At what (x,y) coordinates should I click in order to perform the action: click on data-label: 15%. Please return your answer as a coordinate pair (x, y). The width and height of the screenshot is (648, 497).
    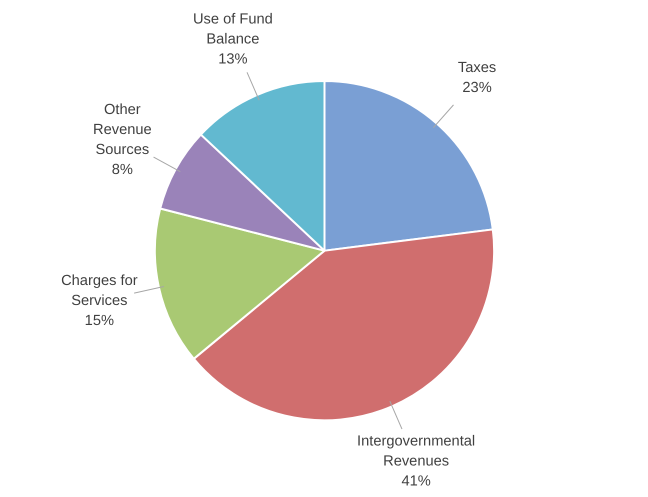
    Looking at the image, I should click on (99, 320).